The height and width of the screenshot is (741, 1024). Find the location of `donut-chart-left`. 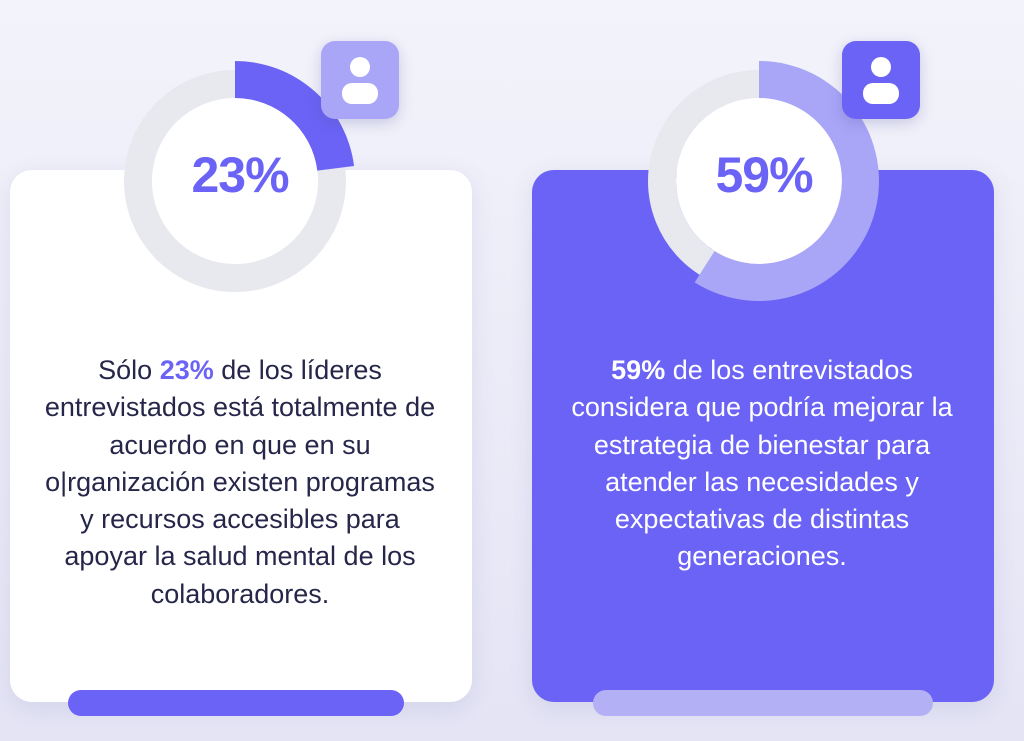

donut-chart-left is located at coordinates (239, 176).